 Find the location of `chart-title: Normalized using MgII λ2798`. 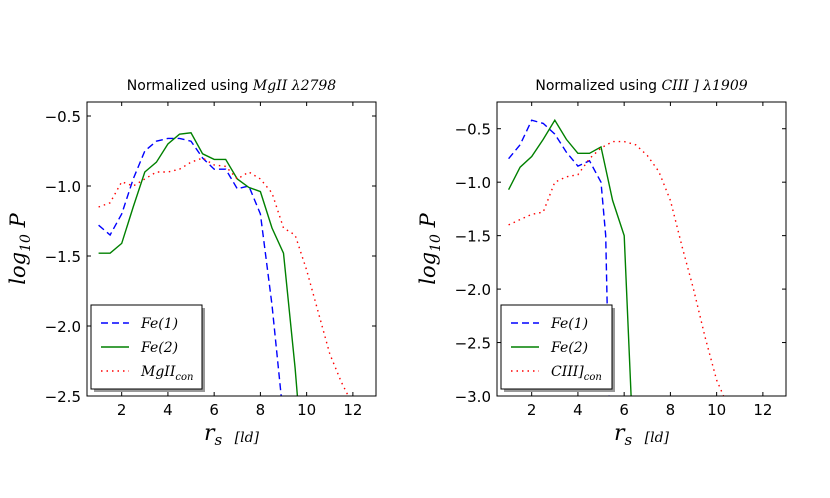

chart-title: Normalized using MgII λ2798 is located at coordinates (232, 86).